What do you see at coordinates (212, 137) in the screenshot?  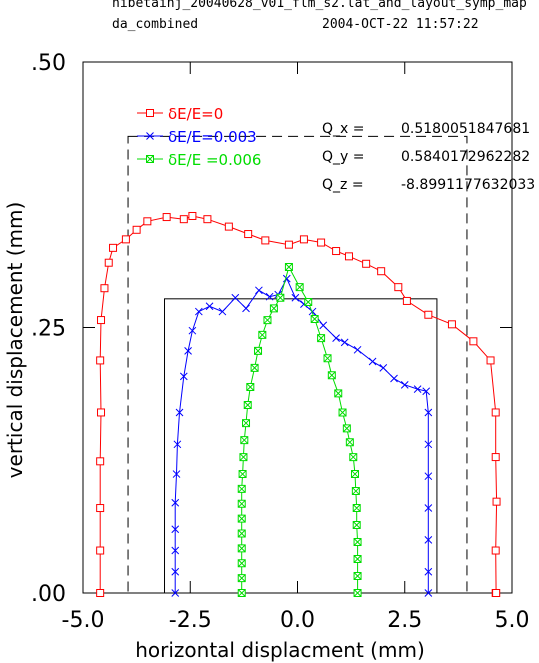 I see `legend-label: δE/E=0.003` at bounding box center [212, 137].